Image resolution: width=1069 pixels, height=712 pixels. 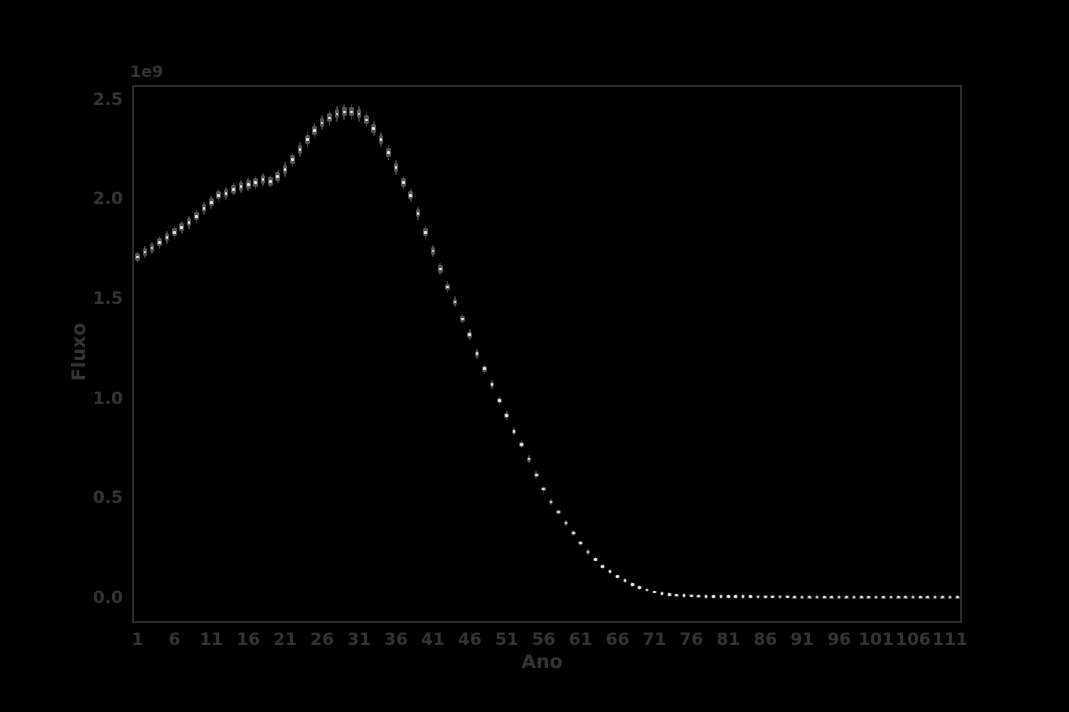 What do you see at coordinates (876, 640) in the screenshot?
I see `x-tick-label: 101` at bounding box center [876, 640].